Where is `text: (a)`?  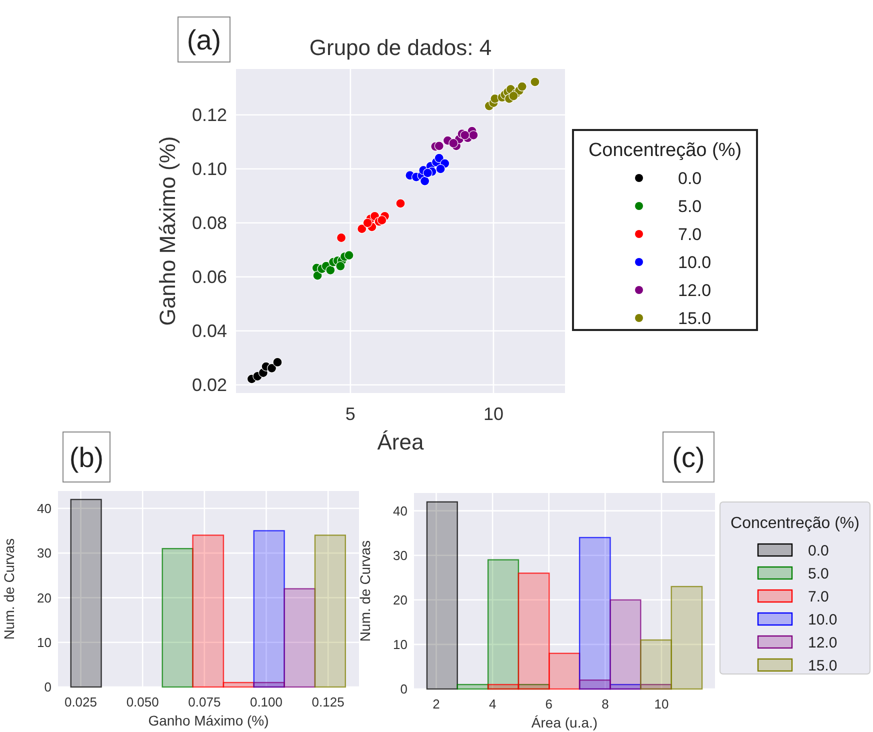
text: (a) is located at coordinates (204, 40).